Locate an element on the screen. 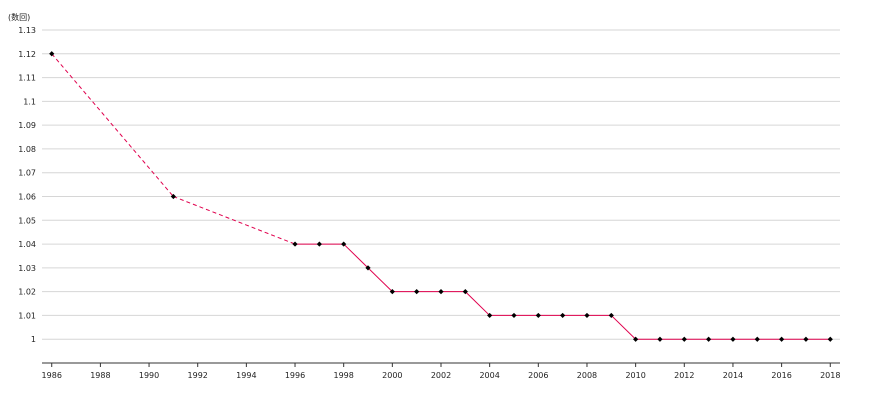  y-tick-label: 1.02 is located at coordinates (27, 292).